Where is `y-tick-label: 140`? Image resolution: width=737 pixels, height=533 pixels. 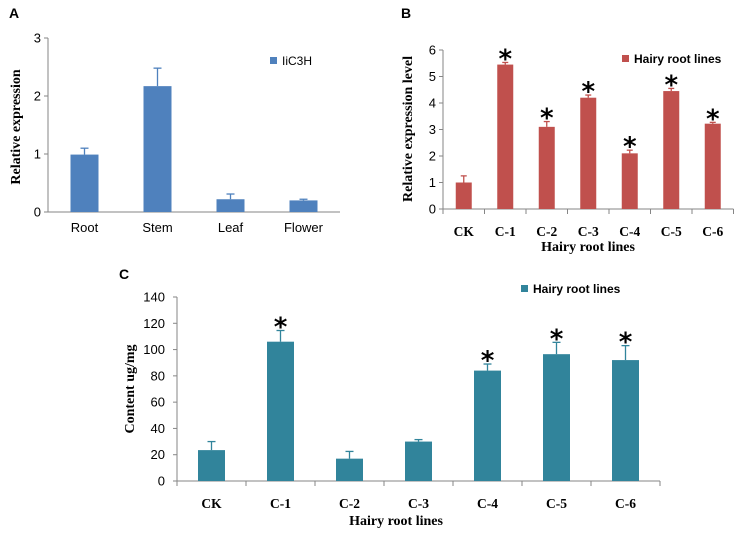 y-tick-label: 140 is located at coordinates (154, 297).